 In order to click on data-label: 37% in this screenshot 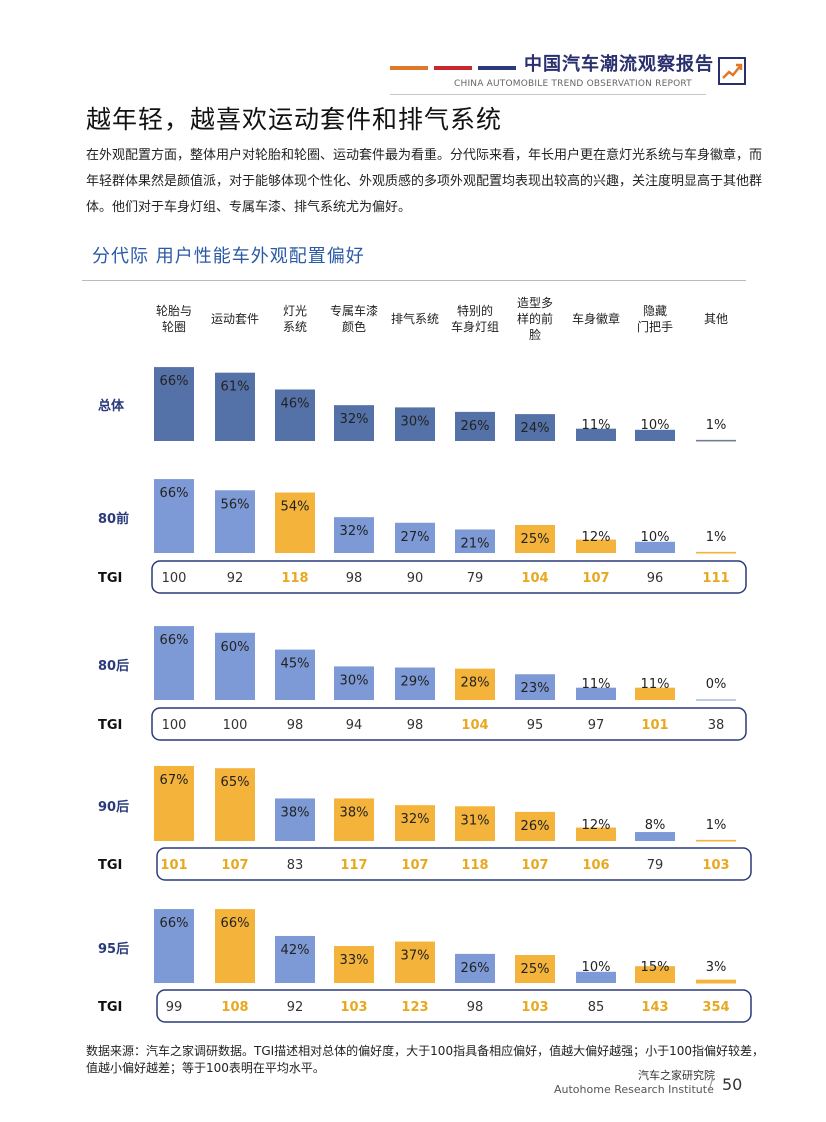, I will do `click(415, 956)`.